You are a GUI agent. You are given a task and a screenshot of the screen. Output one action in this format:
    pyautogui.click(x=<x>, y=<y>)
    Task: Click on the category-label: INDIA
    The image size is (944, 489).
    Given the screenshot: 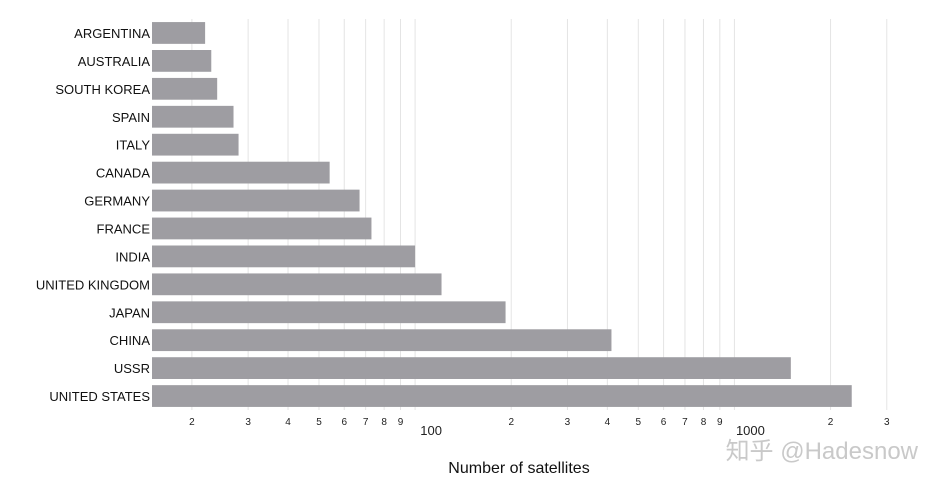 What is the action you would take?
    pyautogui.click(x=132, y=256)
    